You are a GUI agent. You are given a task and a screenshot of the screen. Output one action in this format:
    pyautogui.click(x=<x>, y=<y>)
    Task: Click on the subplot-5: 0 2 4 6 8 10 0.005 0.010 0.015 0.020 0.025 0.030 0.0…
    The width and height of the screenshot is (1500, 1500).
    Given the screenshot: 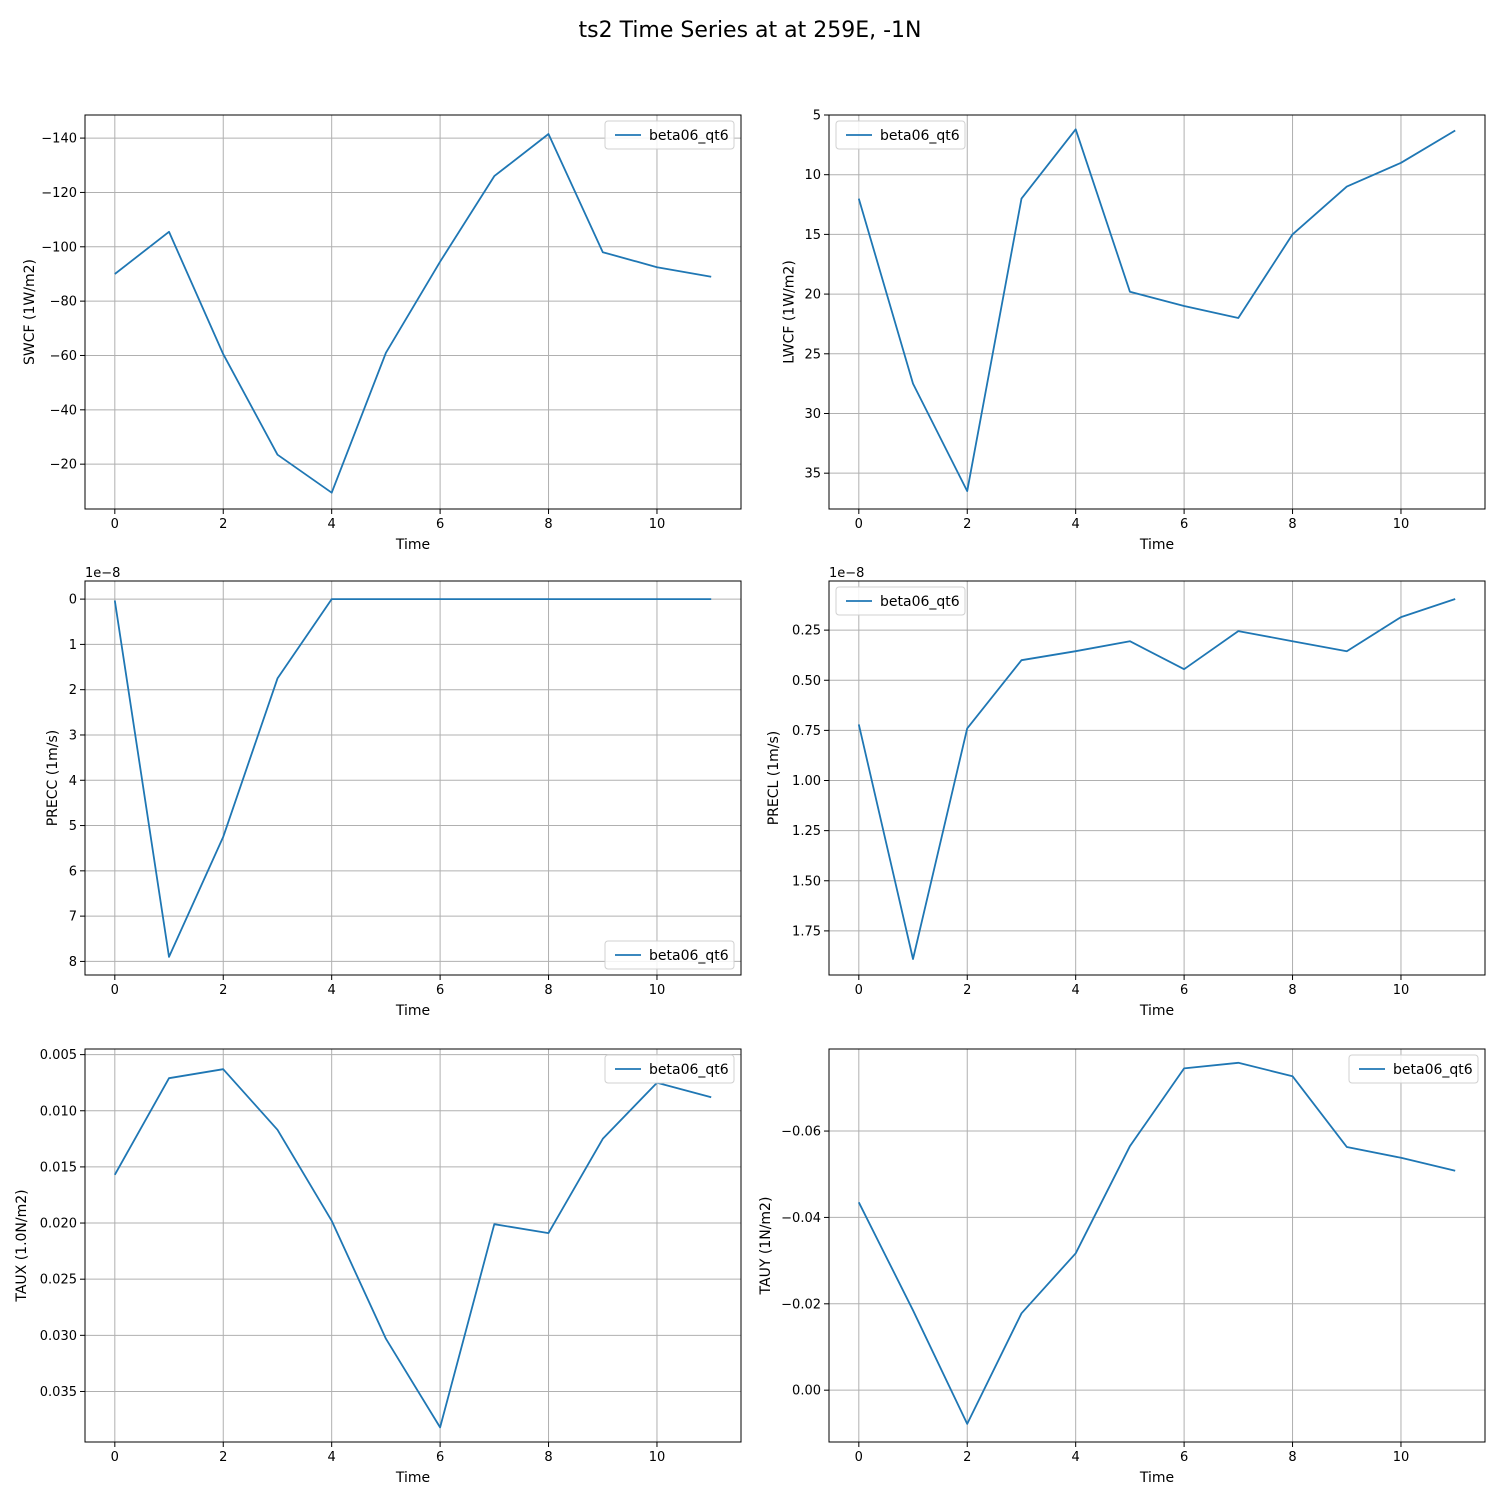 What is the action you would take?
    pyautogui.click(x=378, y=1267)
    